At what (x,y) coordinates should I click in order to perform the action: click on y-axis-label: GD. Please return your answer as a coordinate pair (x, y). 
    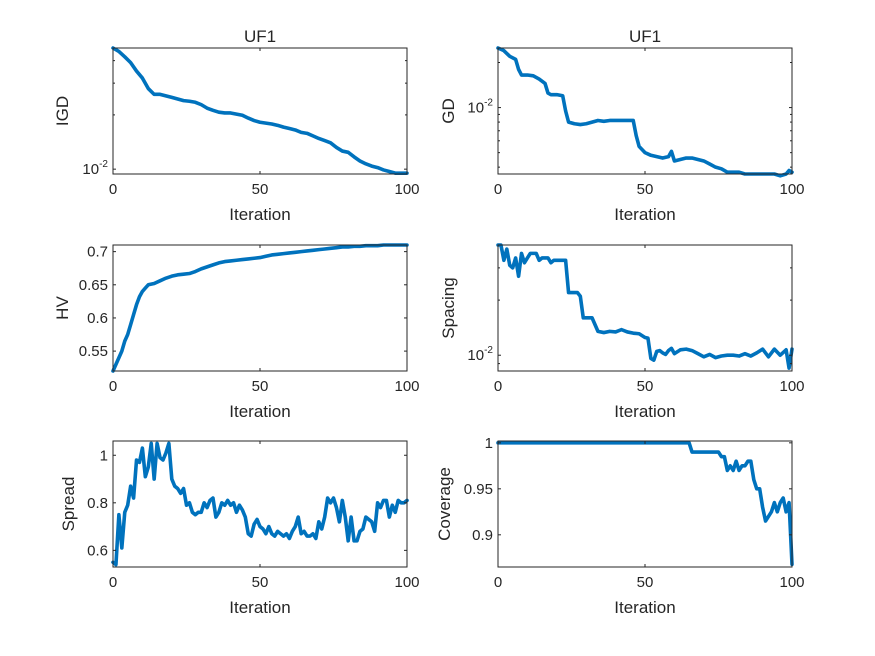
    Looking at the image, I should click on (448, 111).